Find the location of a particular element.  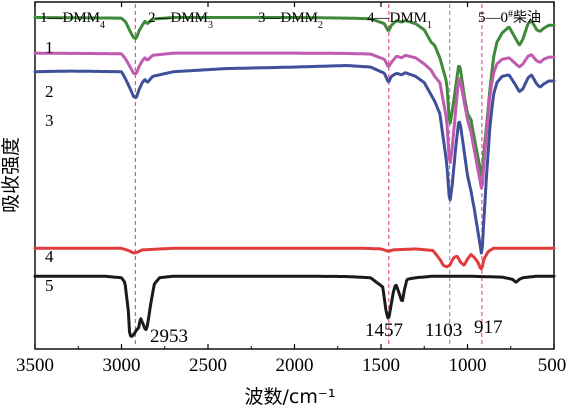

peak-label-1457: 1457 is located at coordinates (384, 330).